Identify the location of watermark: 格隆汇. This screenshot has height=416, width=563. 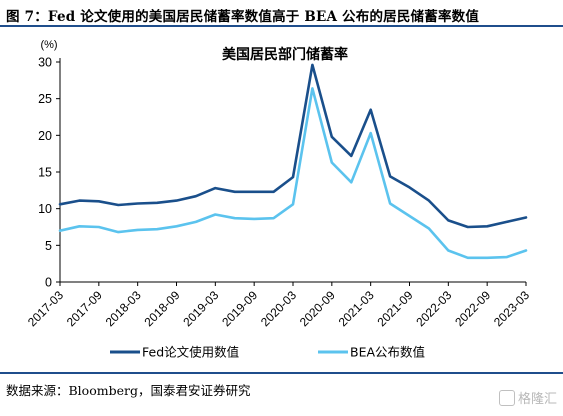
(527, 397).